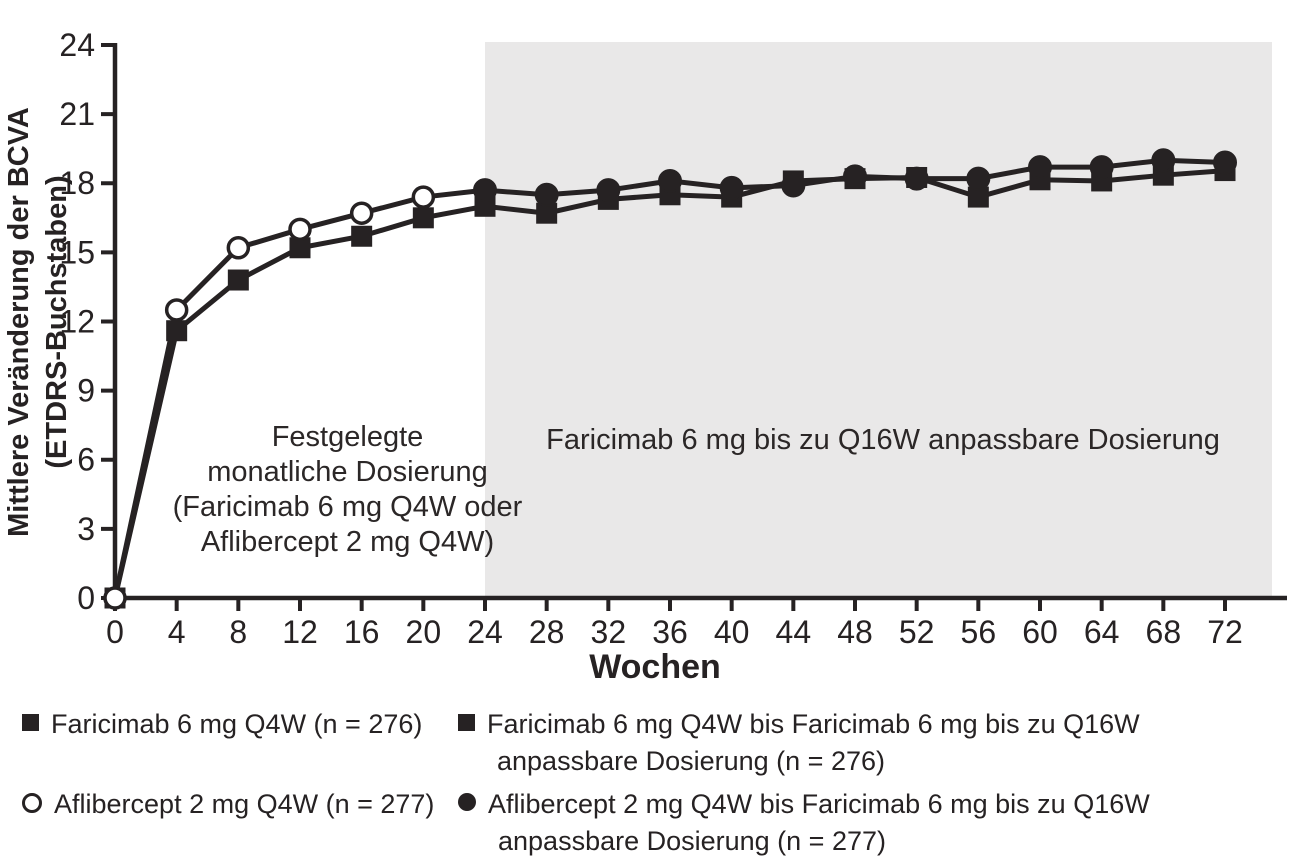 This screenshot has height=864, width=1296. I want to click on x-tick-label: 20, so click(424, 632).